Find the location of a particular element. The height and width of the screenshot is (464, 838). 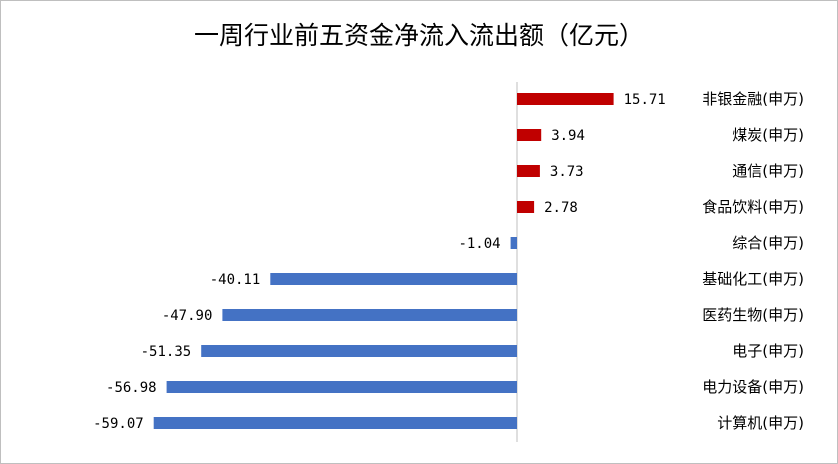

chart-title: 一周行业前五资金净流入流出额（亿元） is located at coordinates (418, 35).